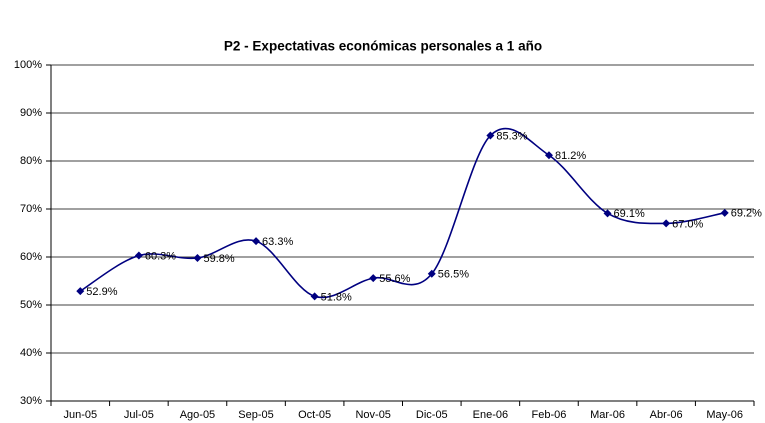  What do you see at coordinates (31, 209) in the screenshot?
I see `y-tick-label: 70%` at bounding box center [31, 209].